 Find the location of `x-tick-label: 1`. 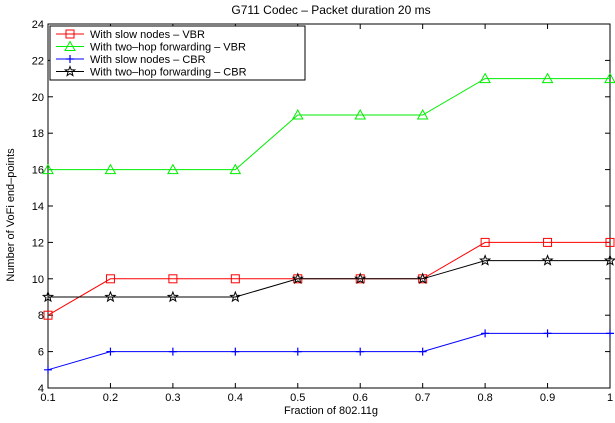

x-tick-label: 1 is located at coordinates (610, 398).